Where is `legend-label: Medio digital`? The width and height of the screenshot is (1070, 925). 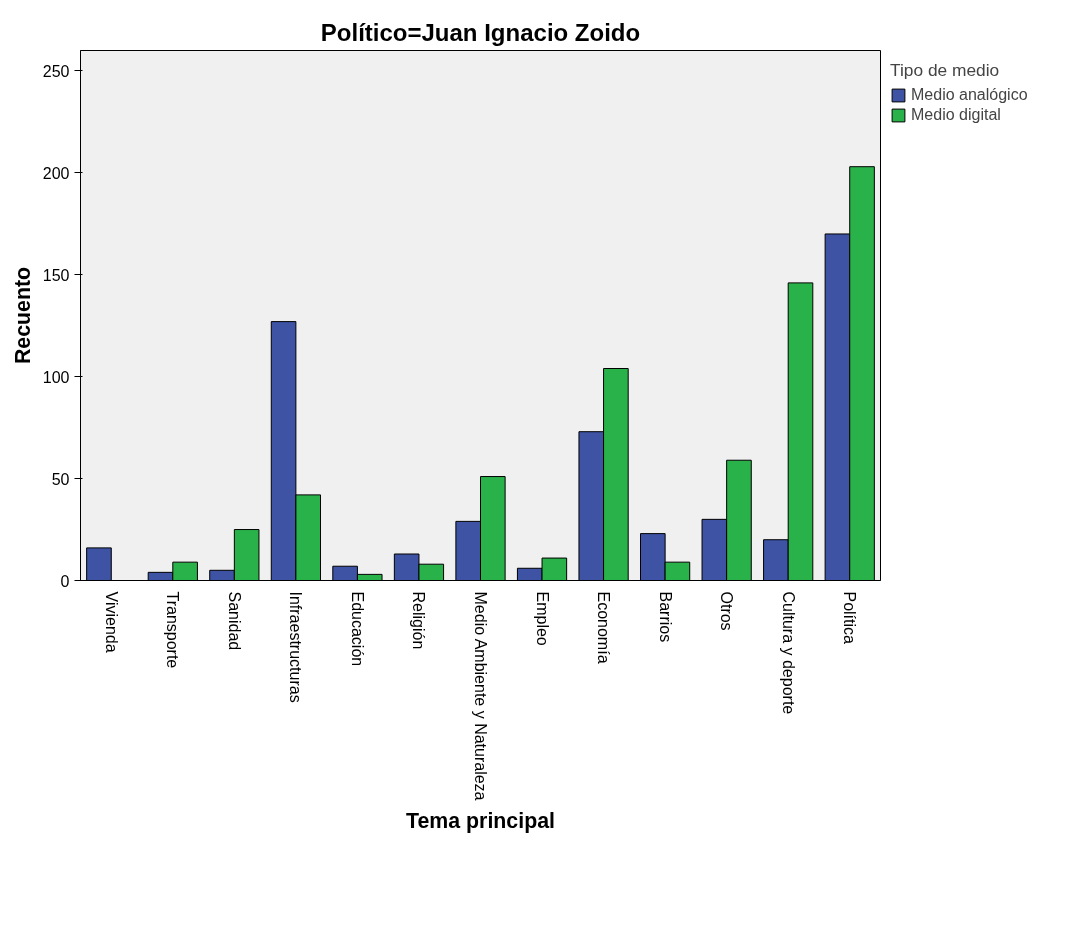 legend-label: Medio digital is located at coordinates (956, 115).